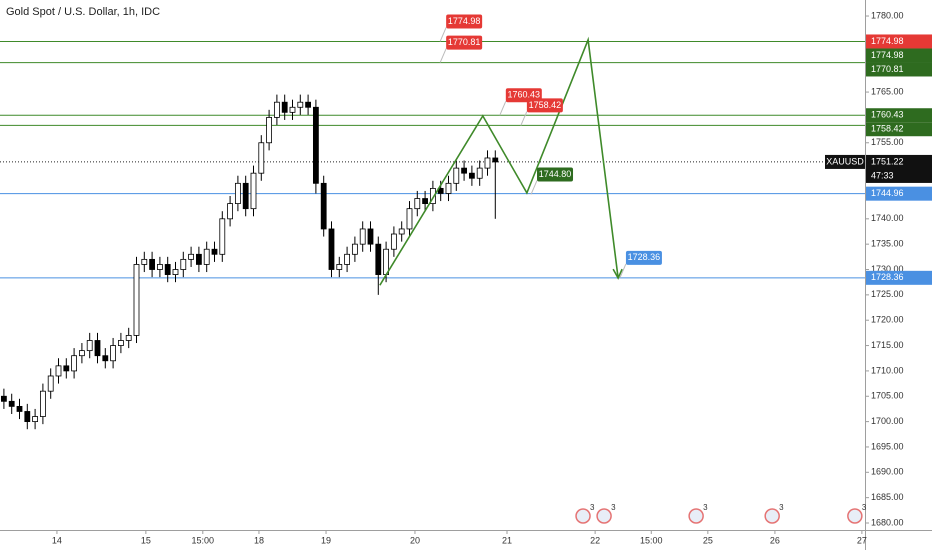  What do you see at coordinates (862, 540) in the screenshot?
I see `x-tick-label: 27` at bounding box center [862, 540].